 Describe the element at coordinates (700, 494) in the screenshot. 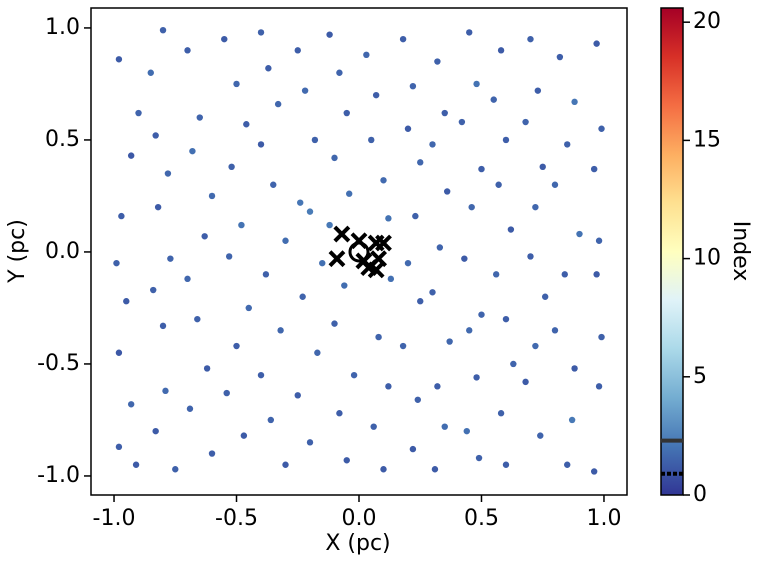

I see `colorbar-tick-label: 0` at that location.